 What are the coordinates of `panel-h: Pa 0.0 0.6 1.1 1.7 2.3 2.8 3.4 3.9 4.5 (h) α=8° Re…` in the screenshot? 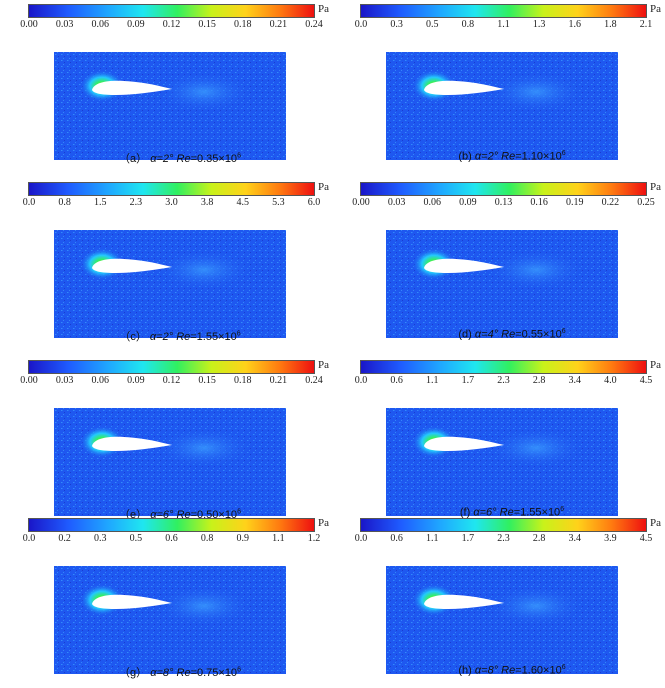 It's located at (496, 602).